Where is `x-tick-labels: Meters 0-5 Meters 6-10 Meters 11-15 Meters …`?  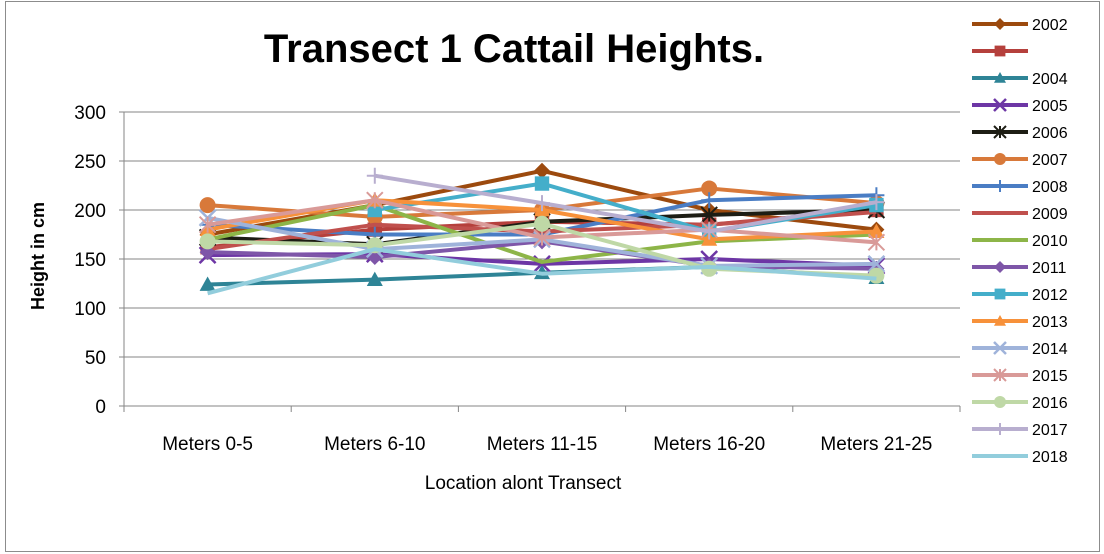 x-tick-labels: Meters 0-5 Meters 6-10 Meters 11-15 Meters … is located at coordinates (547, 444).